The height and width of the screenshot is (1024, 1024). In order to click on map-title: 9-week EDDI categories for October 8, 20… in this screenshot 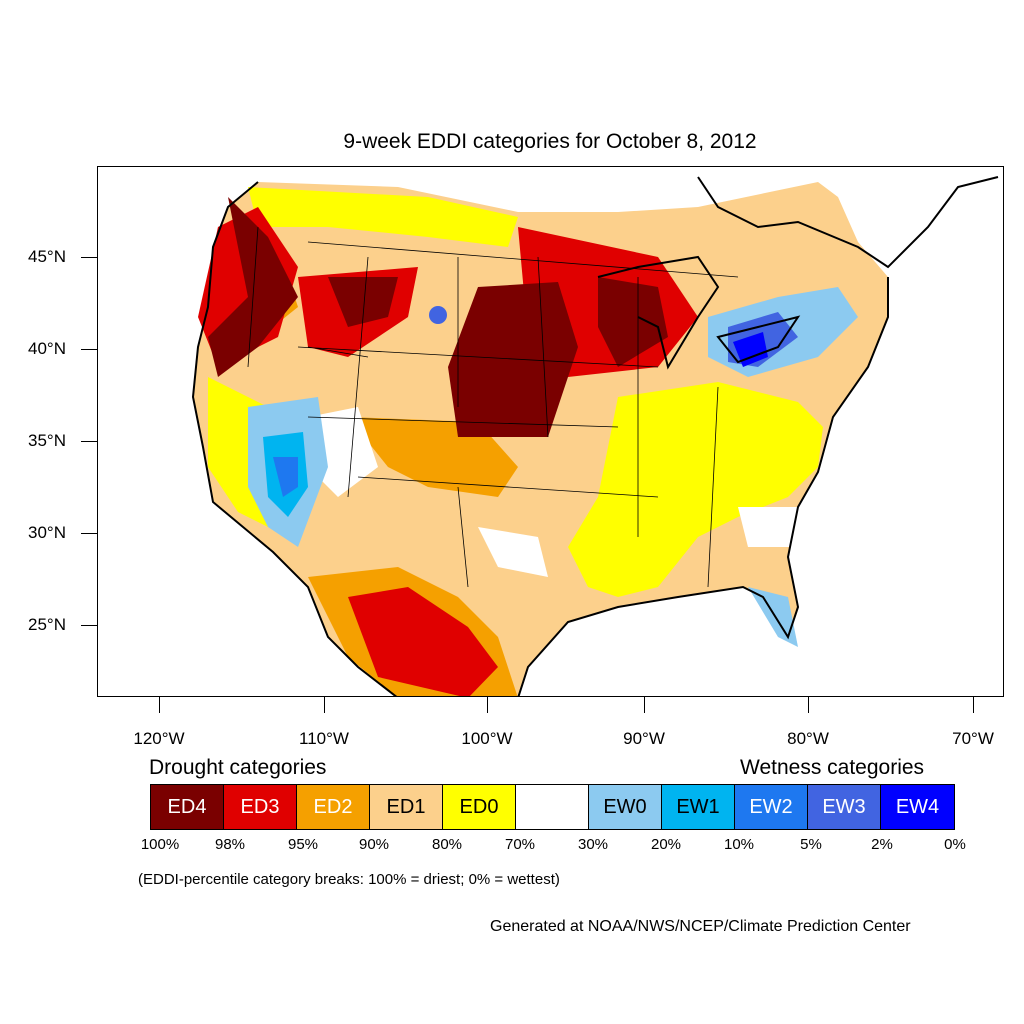, I will do `click(550, 141)`.